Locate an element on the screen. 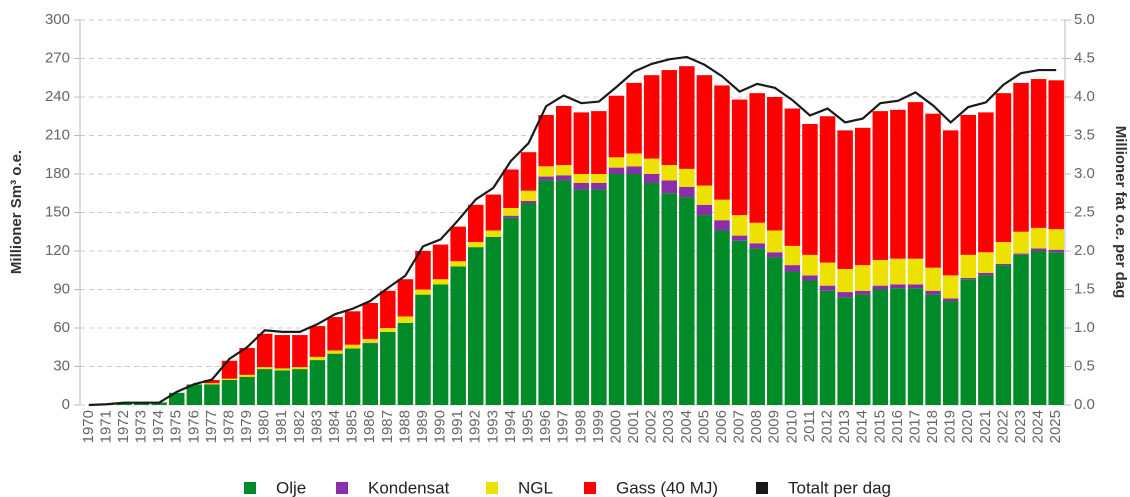 This screenshot has width=1130, height=497. x-tick-label: 1995 is located at coordinates (527, 426).